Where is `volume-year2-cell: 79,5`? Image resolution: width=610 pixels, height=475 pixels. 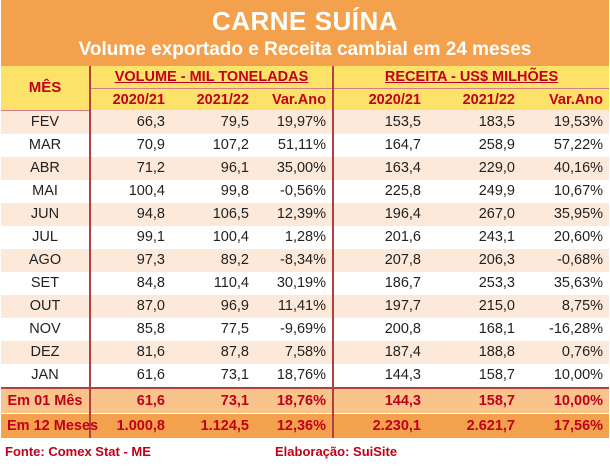 volume-year2-cell: 79,5 is located at coordinates (213, 122).